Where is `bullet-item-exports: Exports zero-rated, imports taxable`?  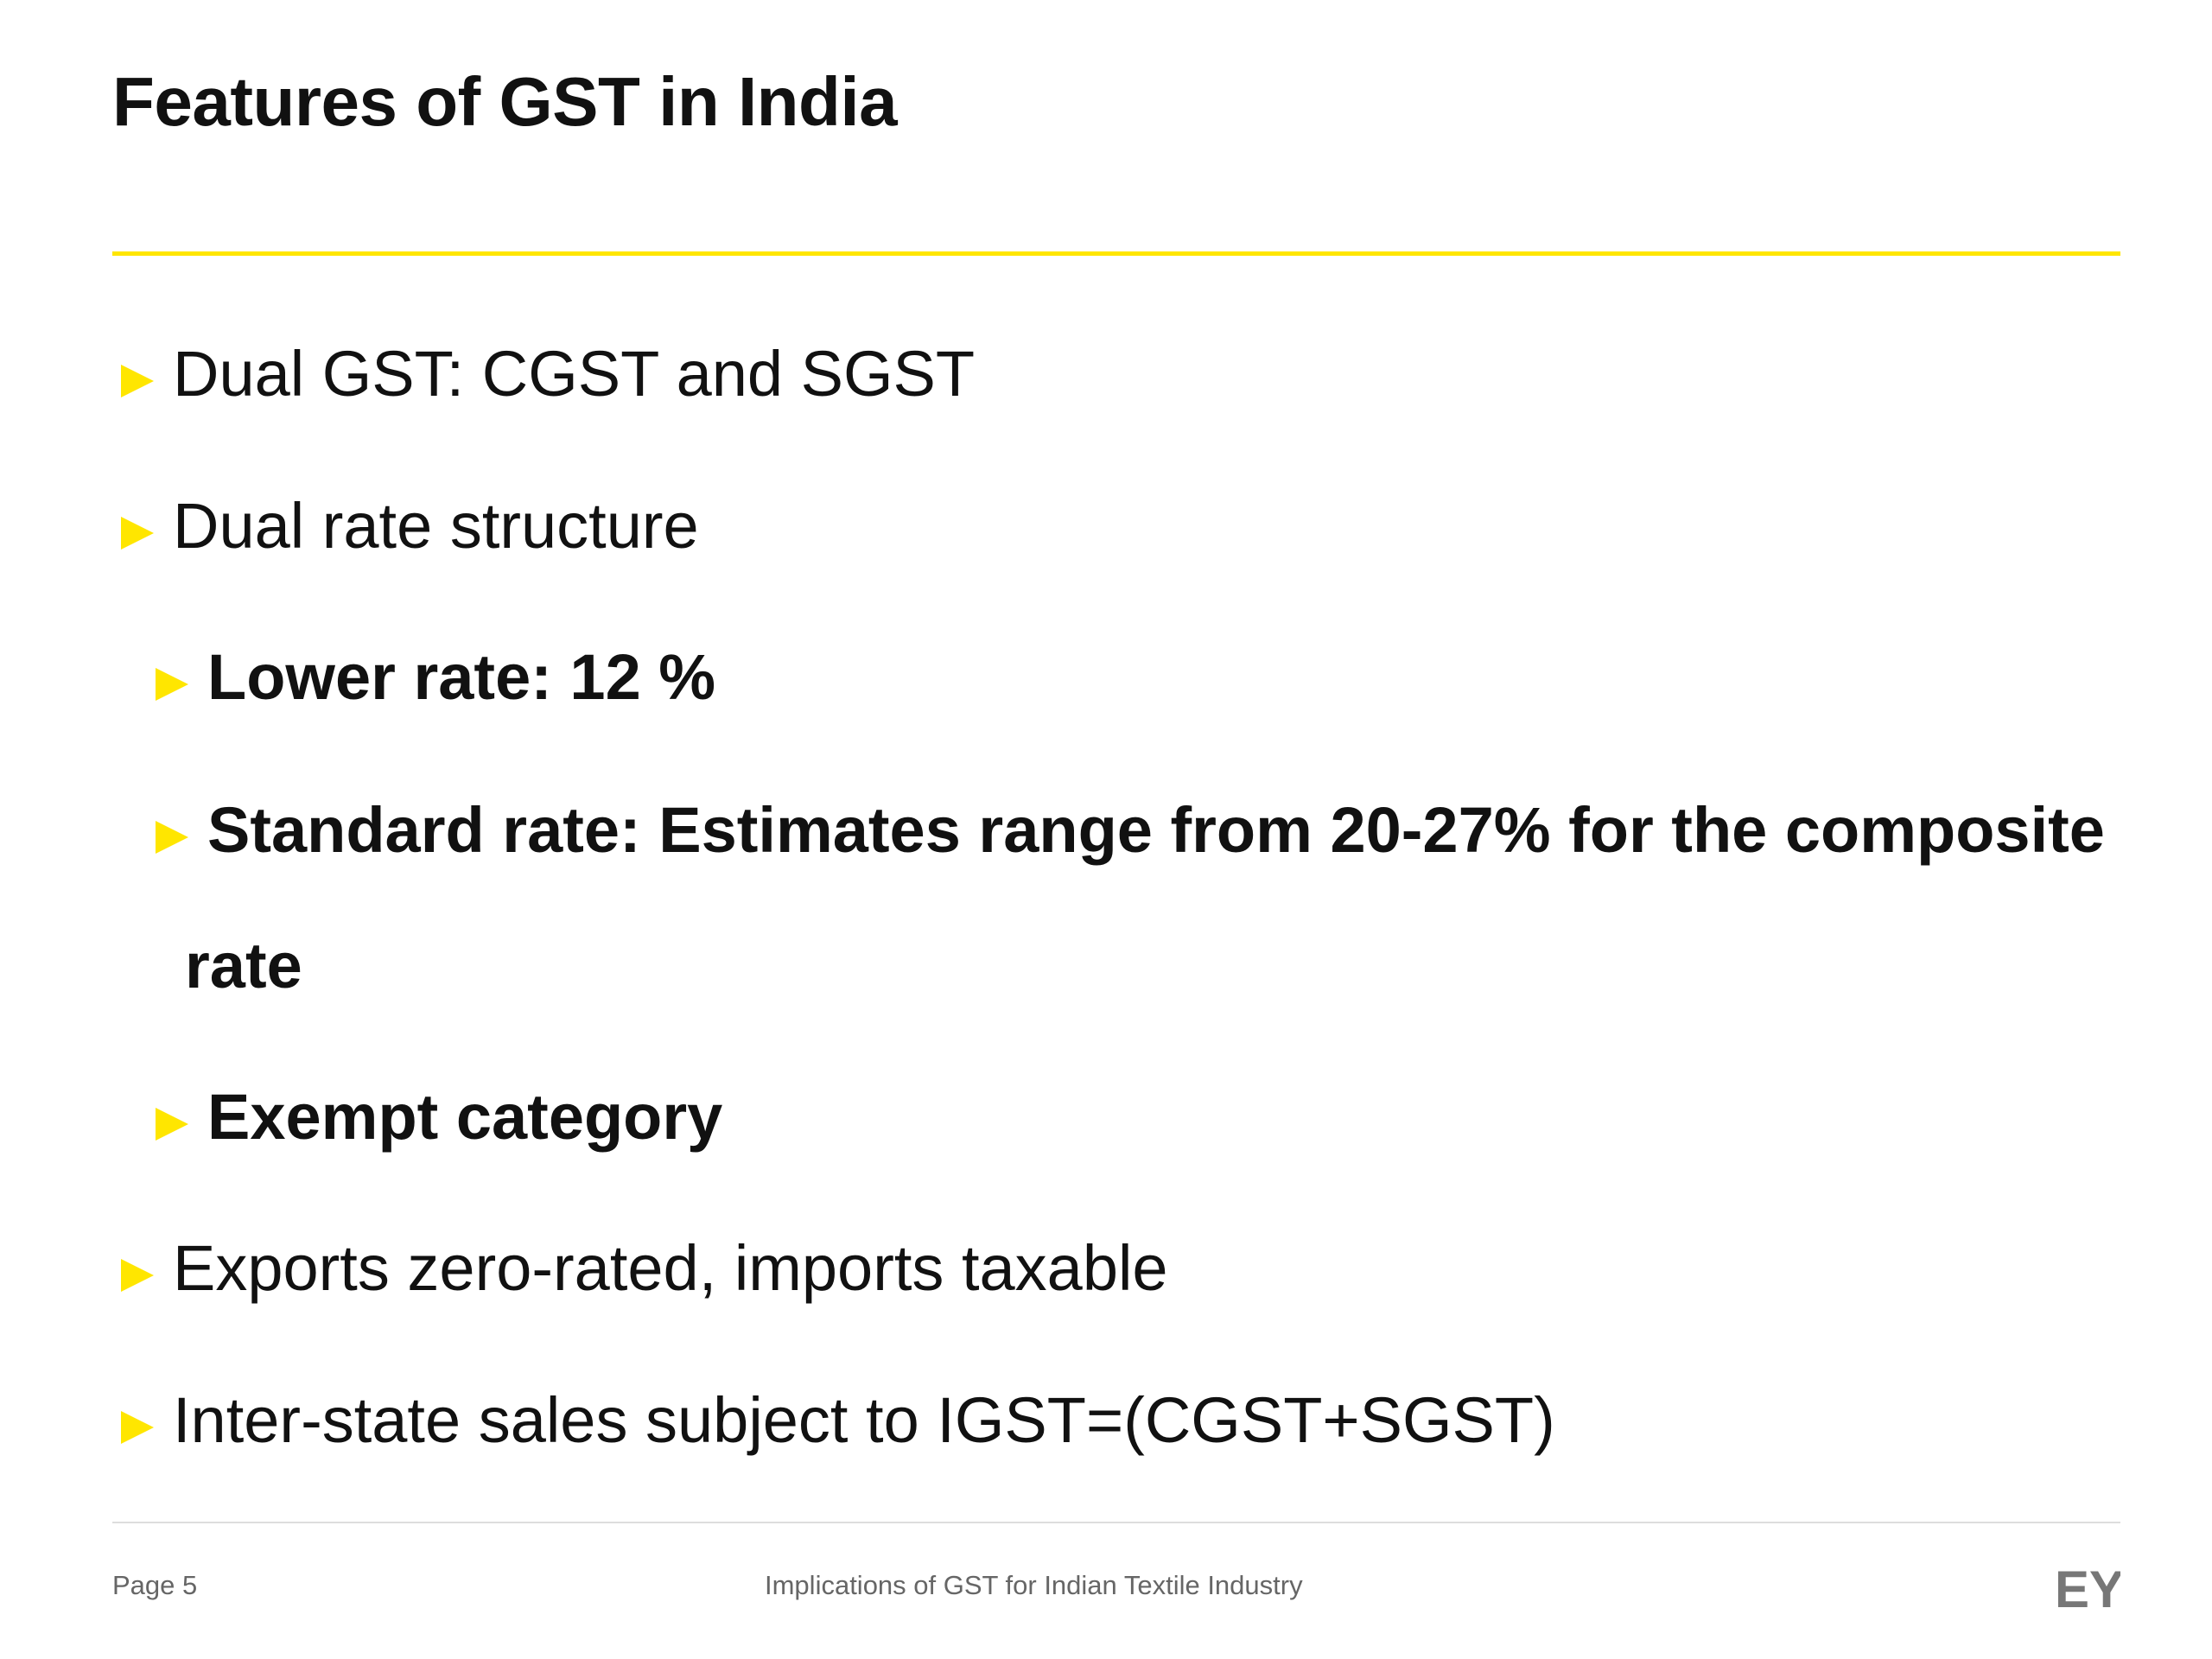
bullet-item-exports: Exports zero-rated, imports taxable is located at coordinates (644, 1268).